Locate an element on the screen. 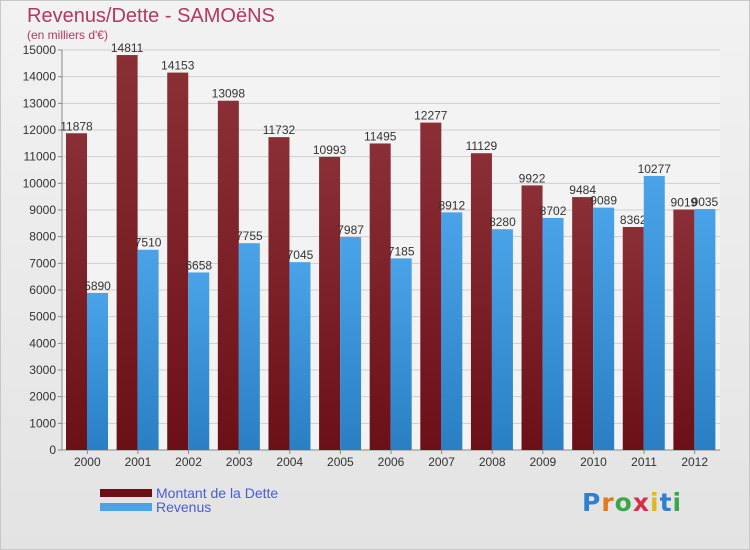 Image resolution: width=750 pixels, height=550 pixels. legend-item-revenue: Revenus is located at coordinates (189, 507).